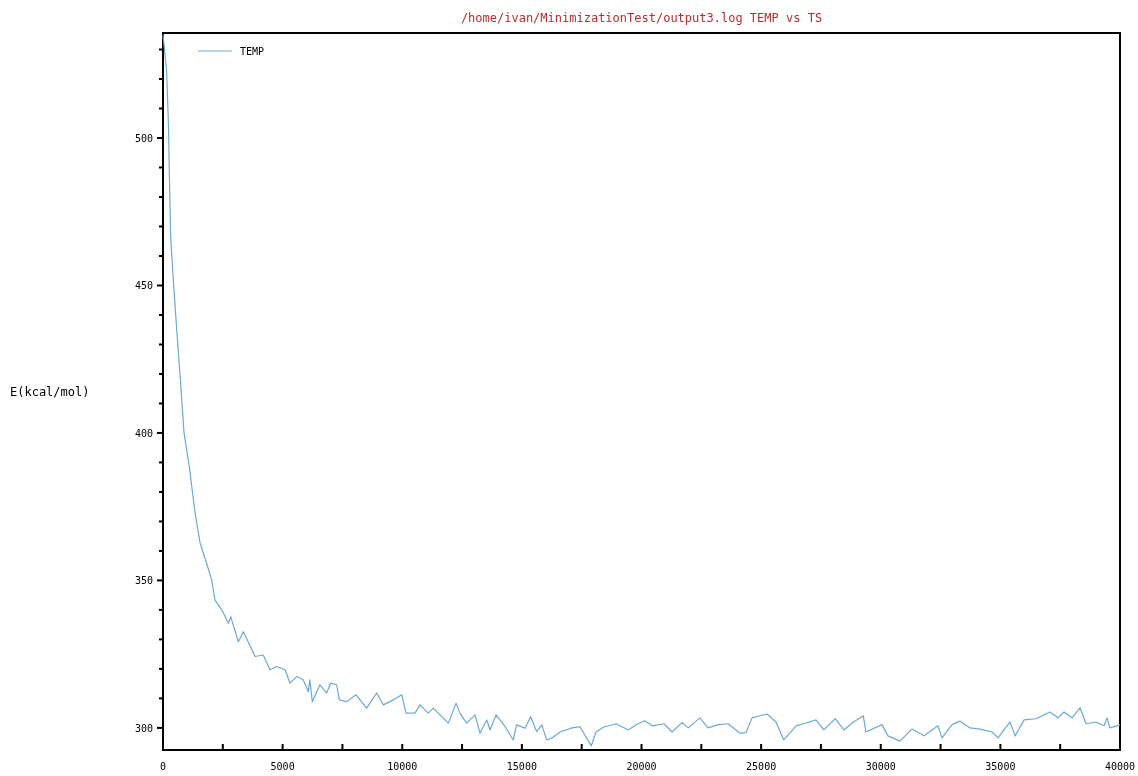 This screenshot has height=776, width=1138. Describe the element at coordinates (641, 18) in the screenshot. I see `chart-title: /home/ivan/MinimizationTest/output3.log TEMP vs TS` at that location.